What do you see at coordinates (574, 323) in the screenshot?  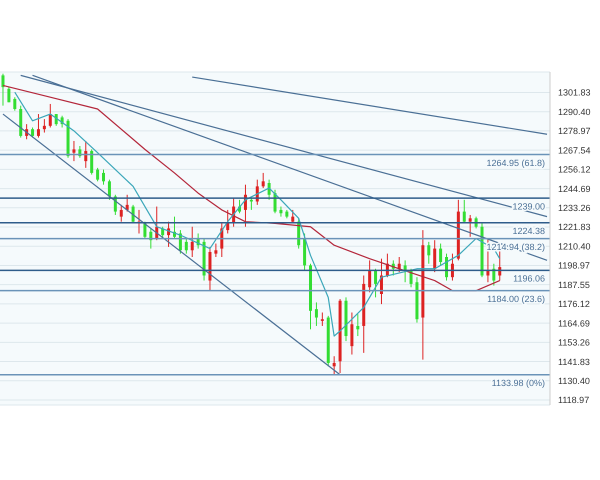 I see `y-tick-label: 1164.69` at bounding box center [574, 323].